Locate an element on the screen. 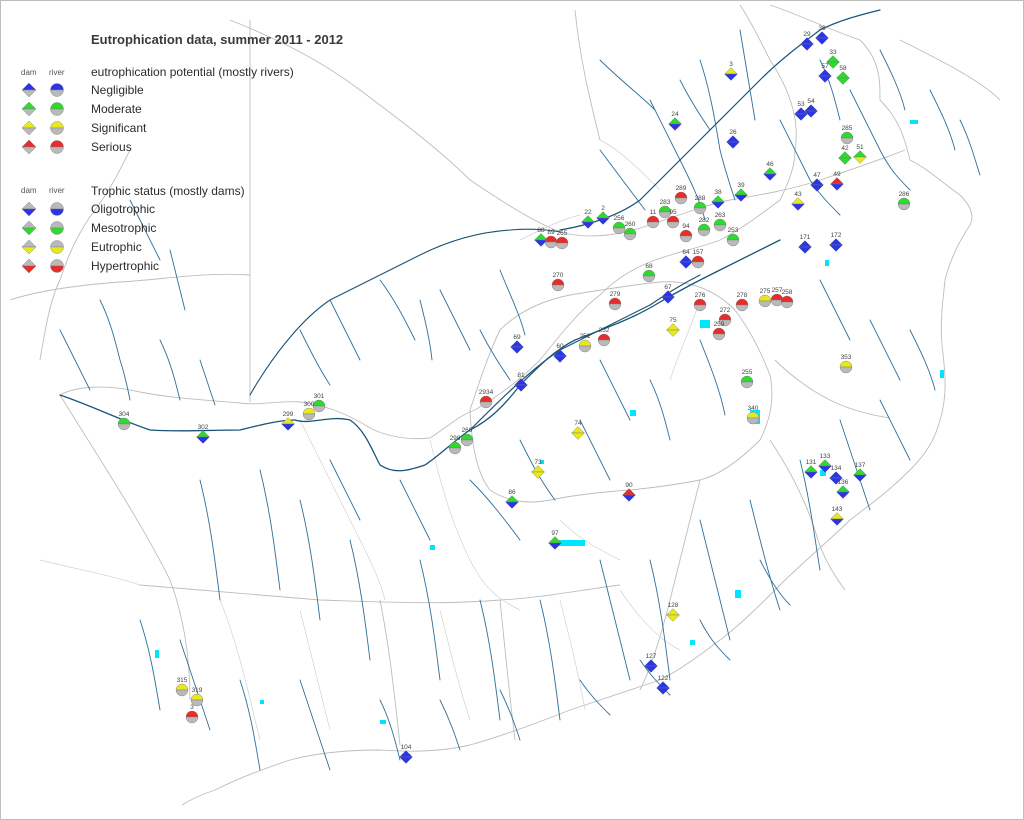 The width and height of the screenshot is (1024, 820). site-marker-29: 29 is located at coordinates (807, 41).